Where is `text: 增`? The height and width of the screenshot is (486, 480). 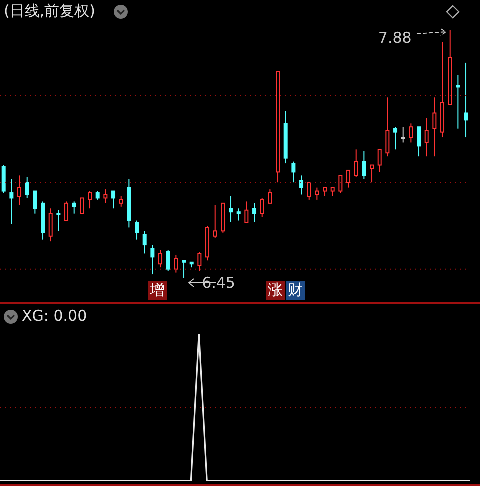 text: 增 is located at coordinates (157, 290).